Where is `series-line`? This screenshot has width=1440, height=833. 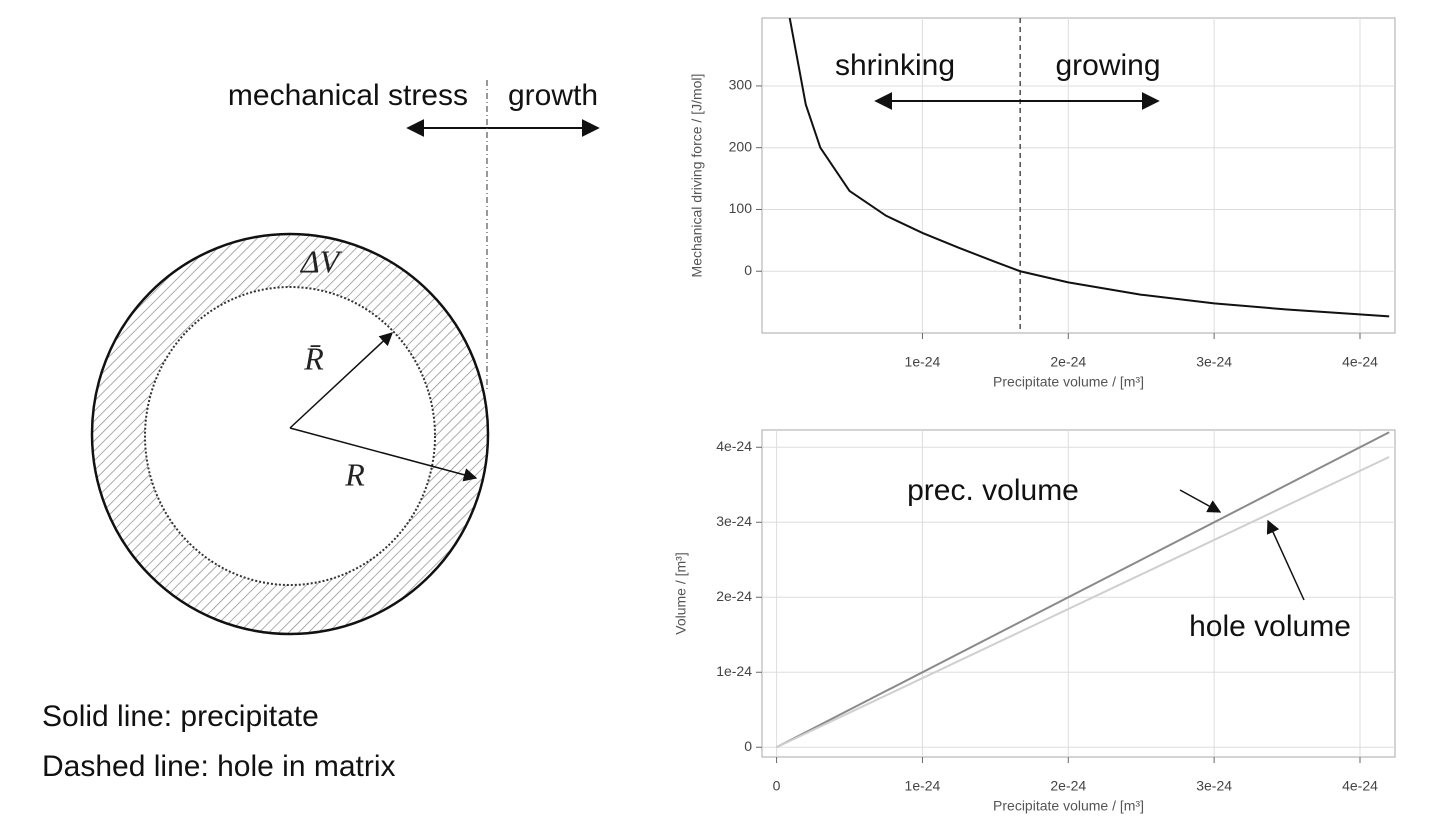
series-line is located at coordinates (1083, 602).